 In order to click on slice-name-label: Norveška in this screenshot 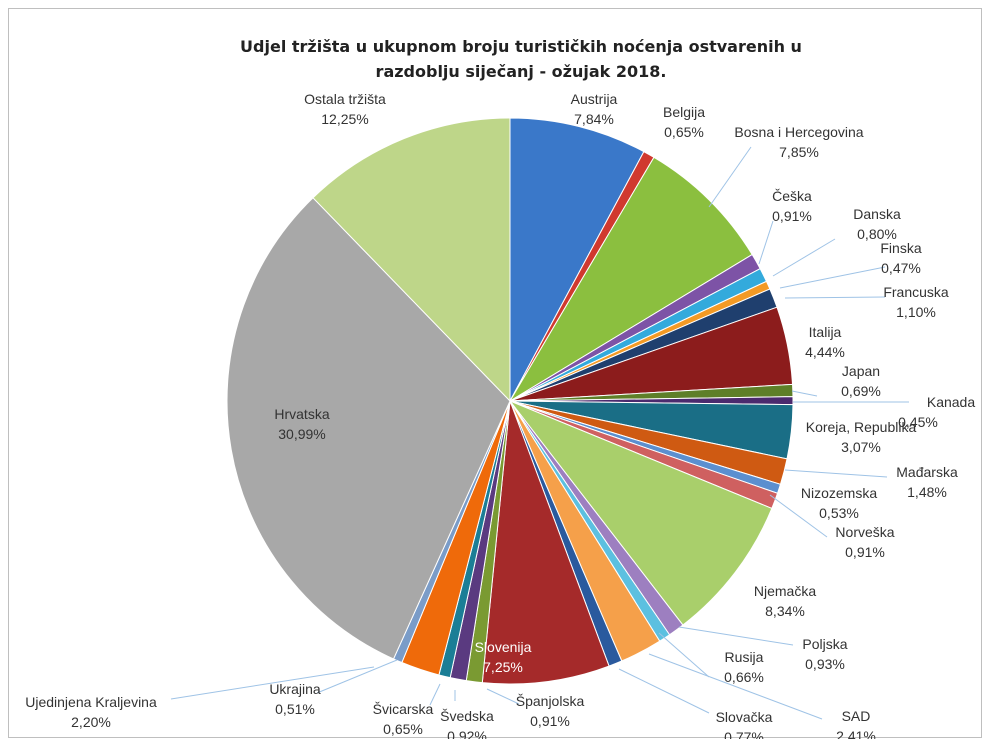, I will do `click(864, 532)`.